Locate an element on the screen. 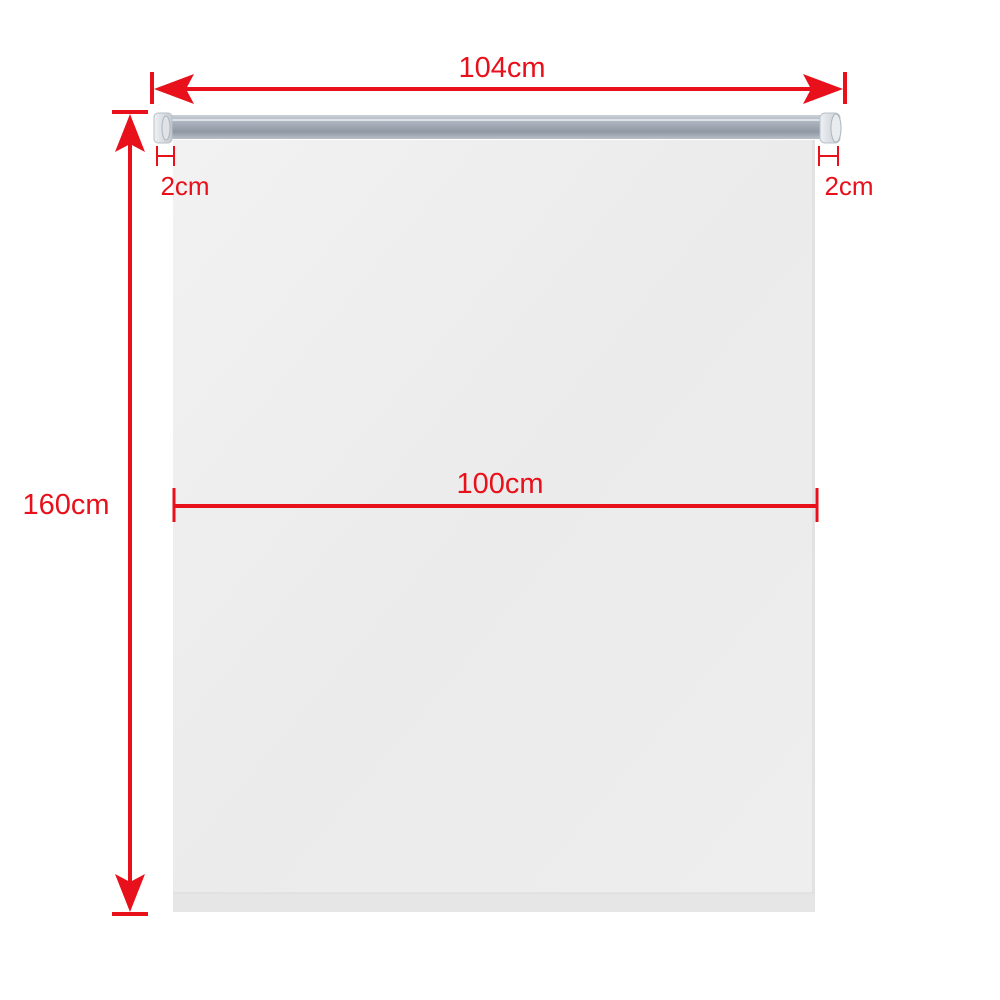 The height and width of the screenshot is (1000, 1000). fabric-width-label: 100cm is located at coordinates (499, 484).